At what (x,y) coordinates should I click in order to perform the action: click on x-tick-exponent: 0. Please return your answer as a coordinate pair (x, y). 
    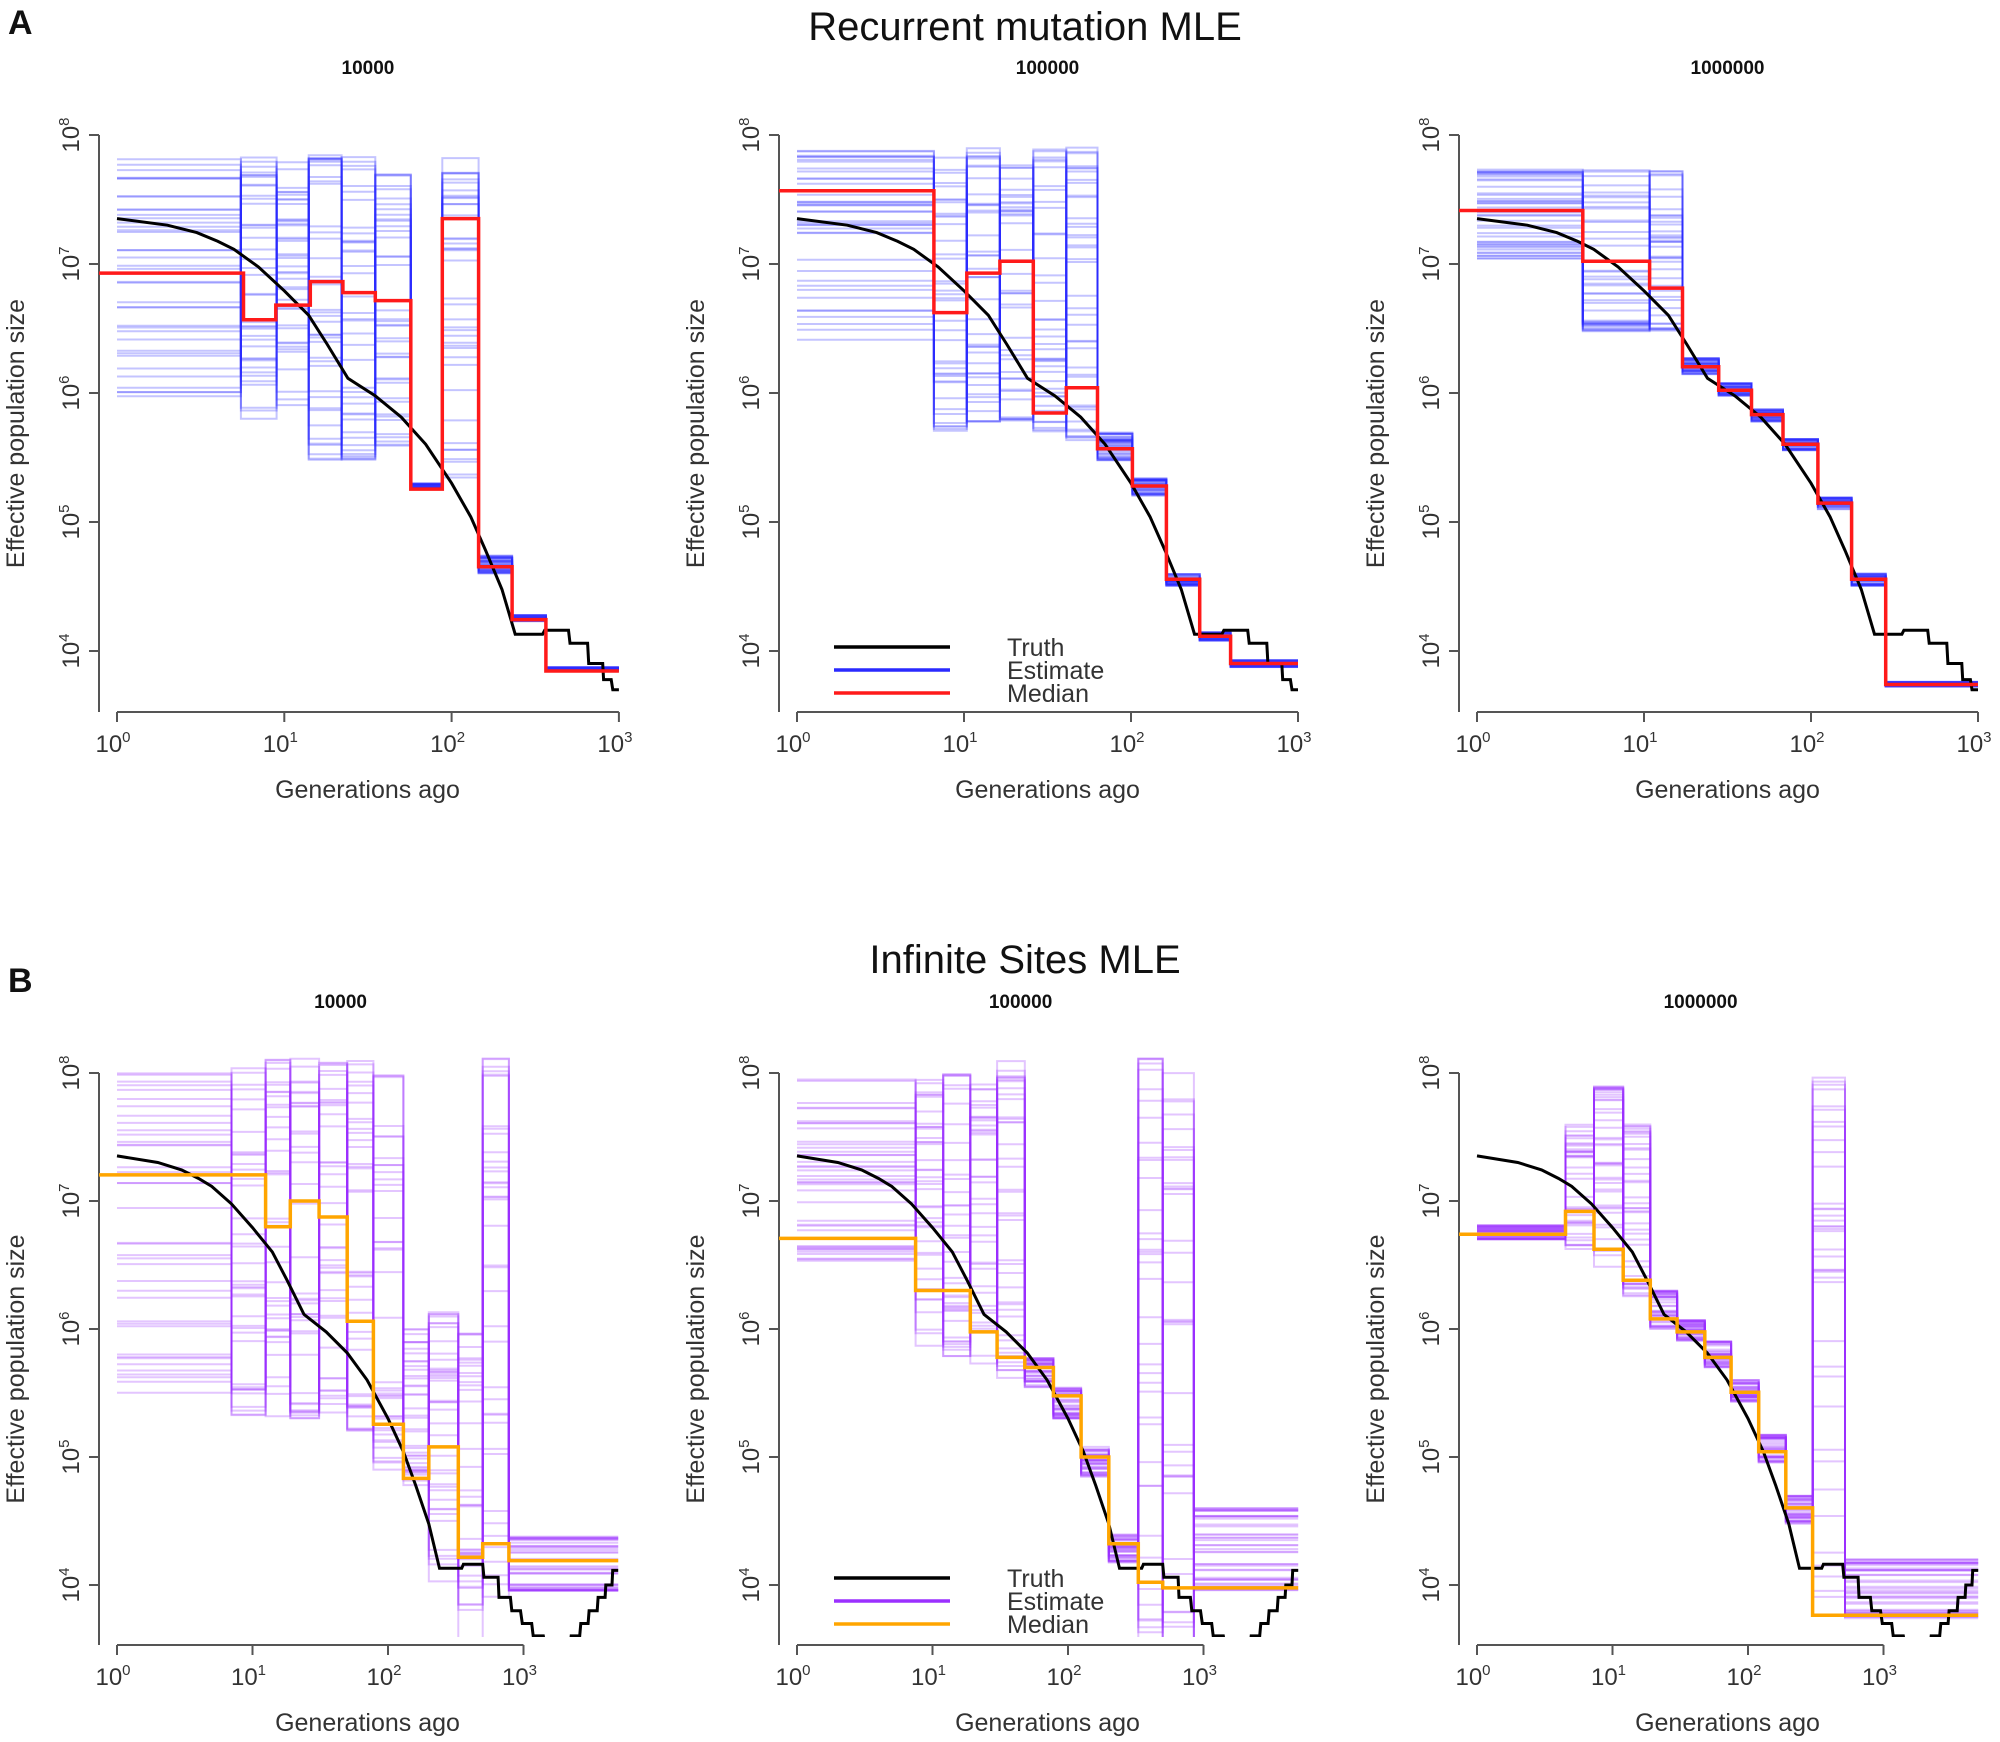
    Looking at the image, I should click on (806, 737).